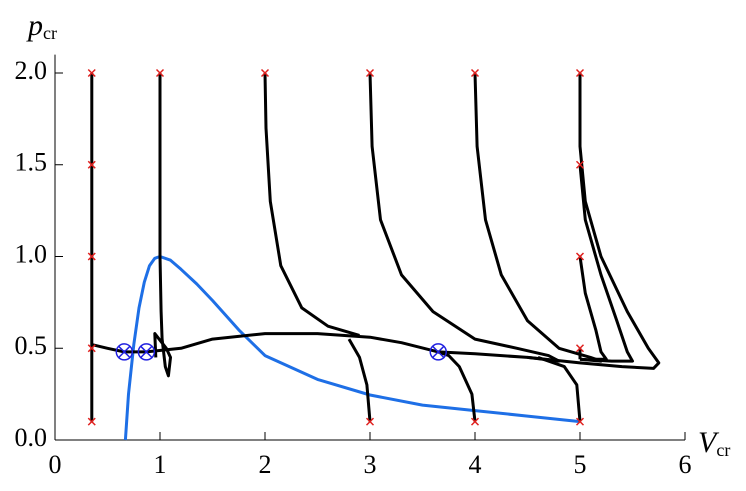 The image size is (746, 491). I want to click on x-tick-label: 1, so click(160, 464).